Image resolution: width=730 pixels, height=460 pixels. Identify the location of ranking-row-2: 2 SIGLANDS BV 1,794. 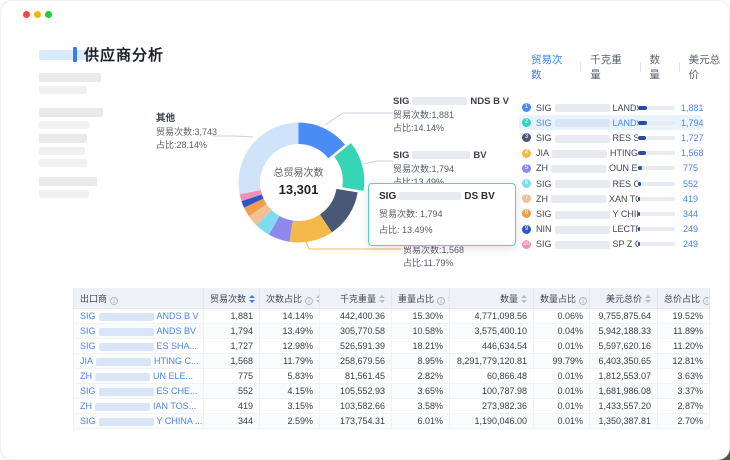
(611, 123).